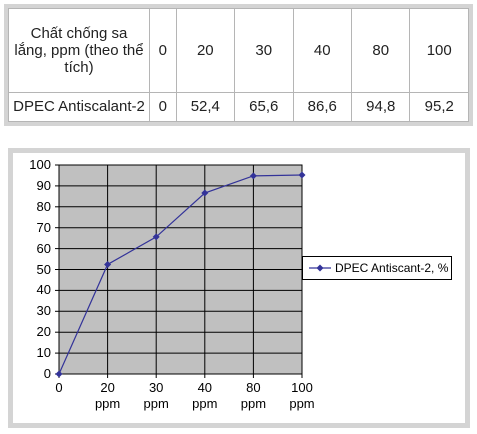 The width and height of the screenshot is (477, 434). I want to click on table-cell: 95,2, so click(439, 107).